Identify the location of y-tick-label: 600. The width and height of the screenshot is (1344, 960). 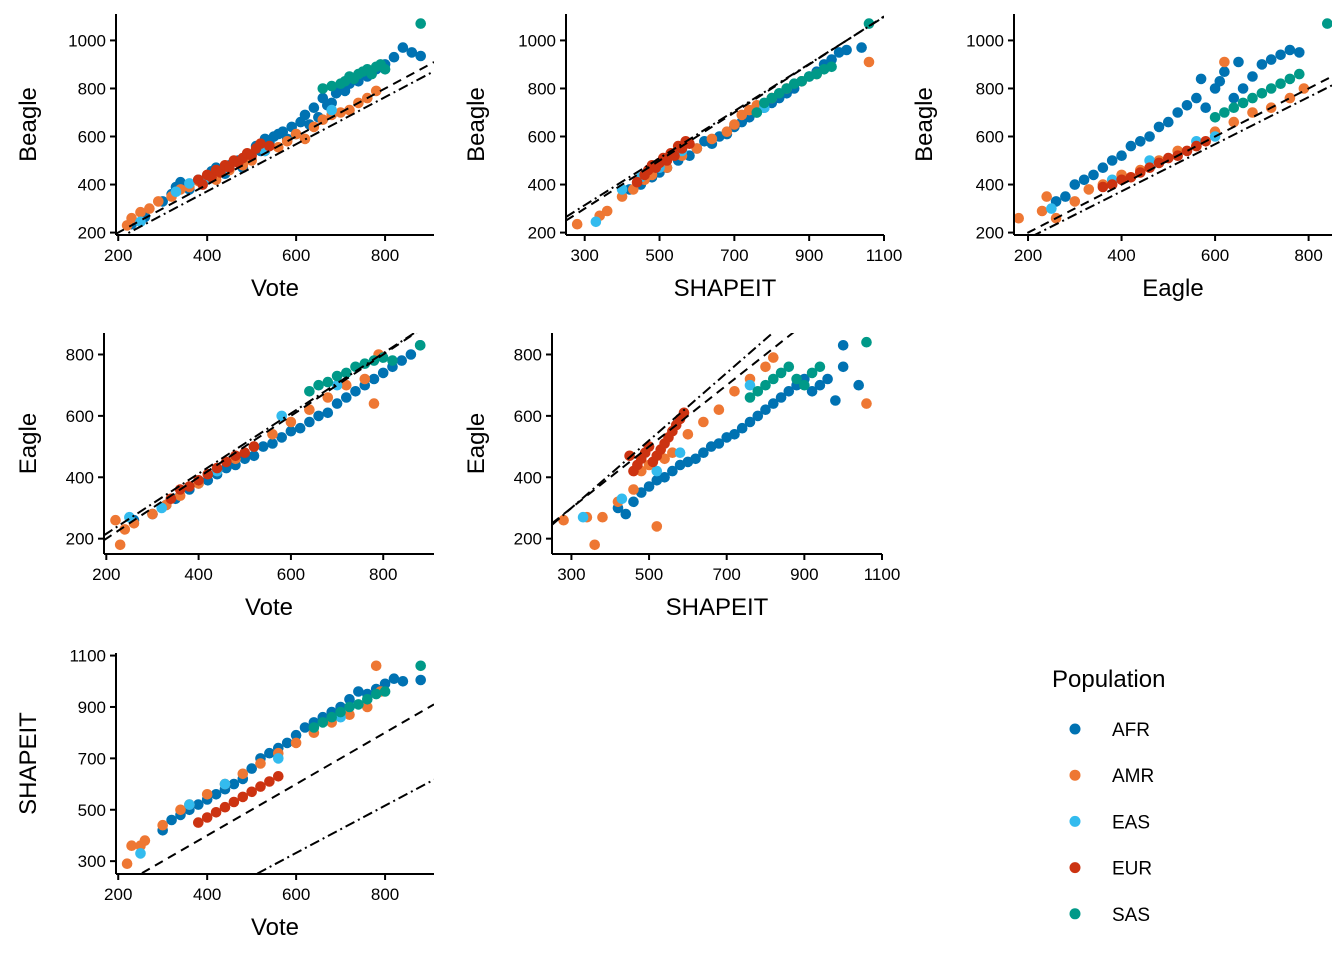
(528, 416).